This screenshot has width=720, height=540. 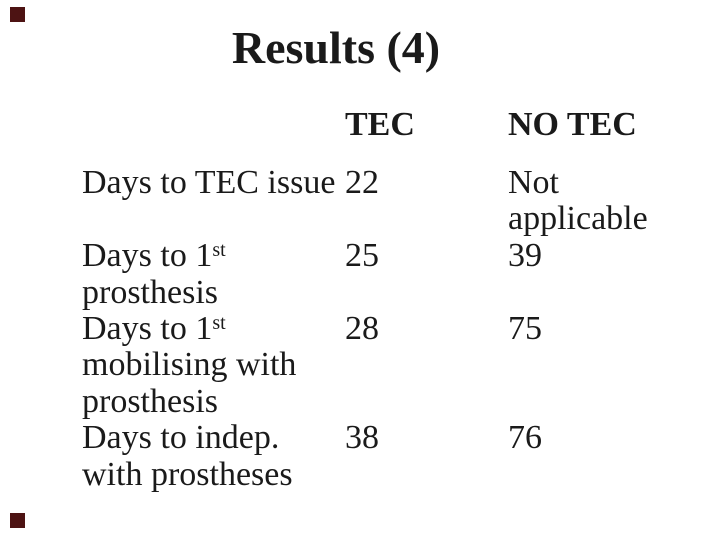 What do you see at coordinates (362, 437) in the screenshot?
I see `tec-value: 38` at bounding box center [362, 437].